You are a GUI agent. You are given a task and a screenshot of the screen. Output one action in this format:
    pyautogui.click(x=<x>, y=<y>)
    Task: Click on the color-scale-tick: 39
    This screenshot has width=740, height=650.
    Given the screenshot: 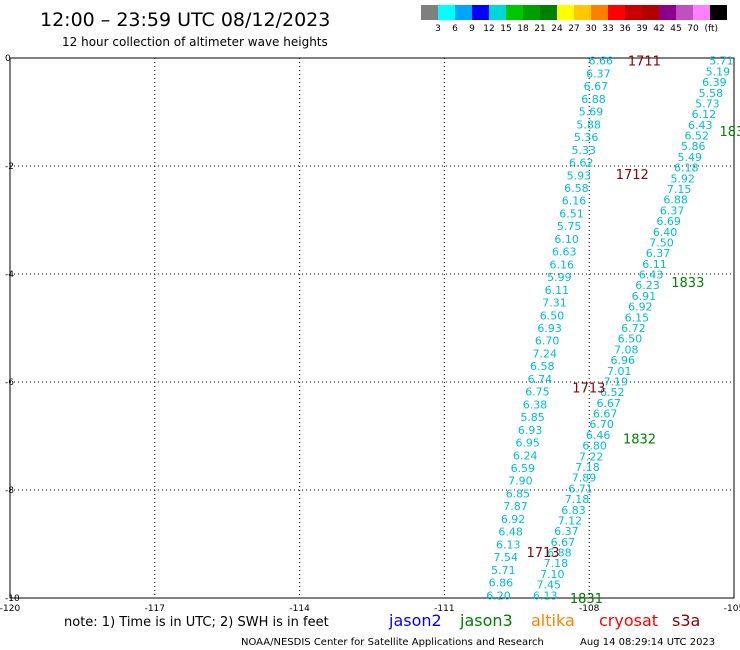 What is the action you would take?
    pyautogui.click(x=642, y=29)
    